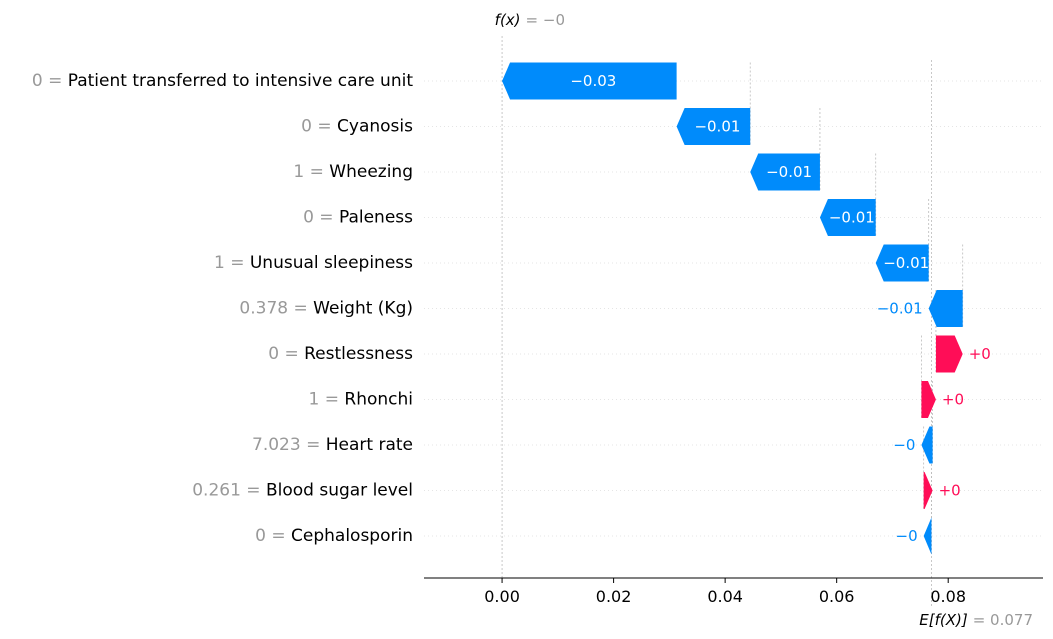 The height and width of the screenshot is (639, 1053). I want to click on feature-value: 0.261 =, so click(229, 491).